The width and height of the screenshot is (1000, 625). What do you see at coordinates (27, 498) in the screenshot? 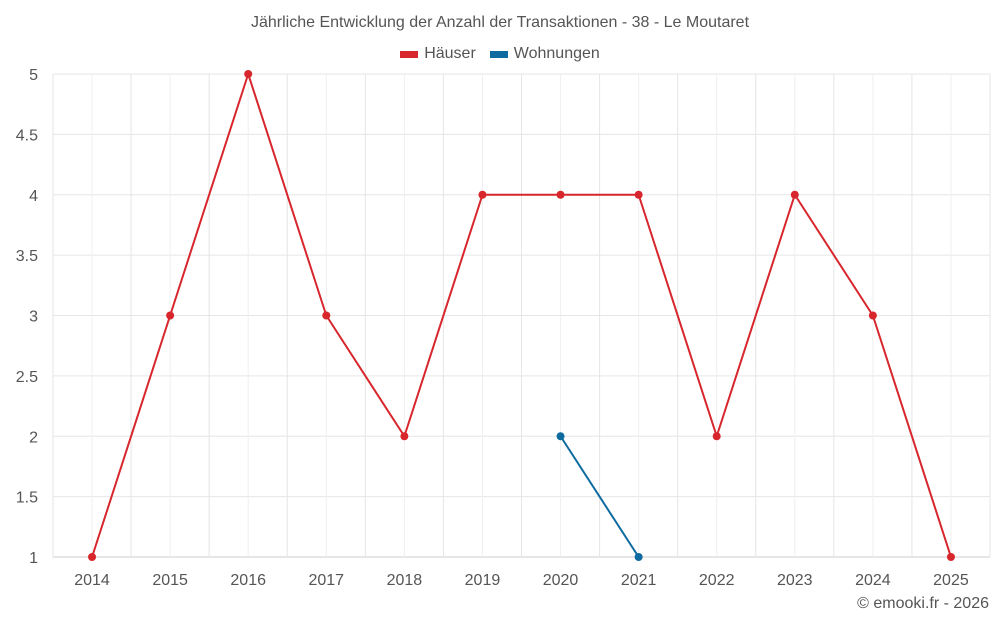
I see `y-tick-label: 1.5` at bounding box center [27, 498].